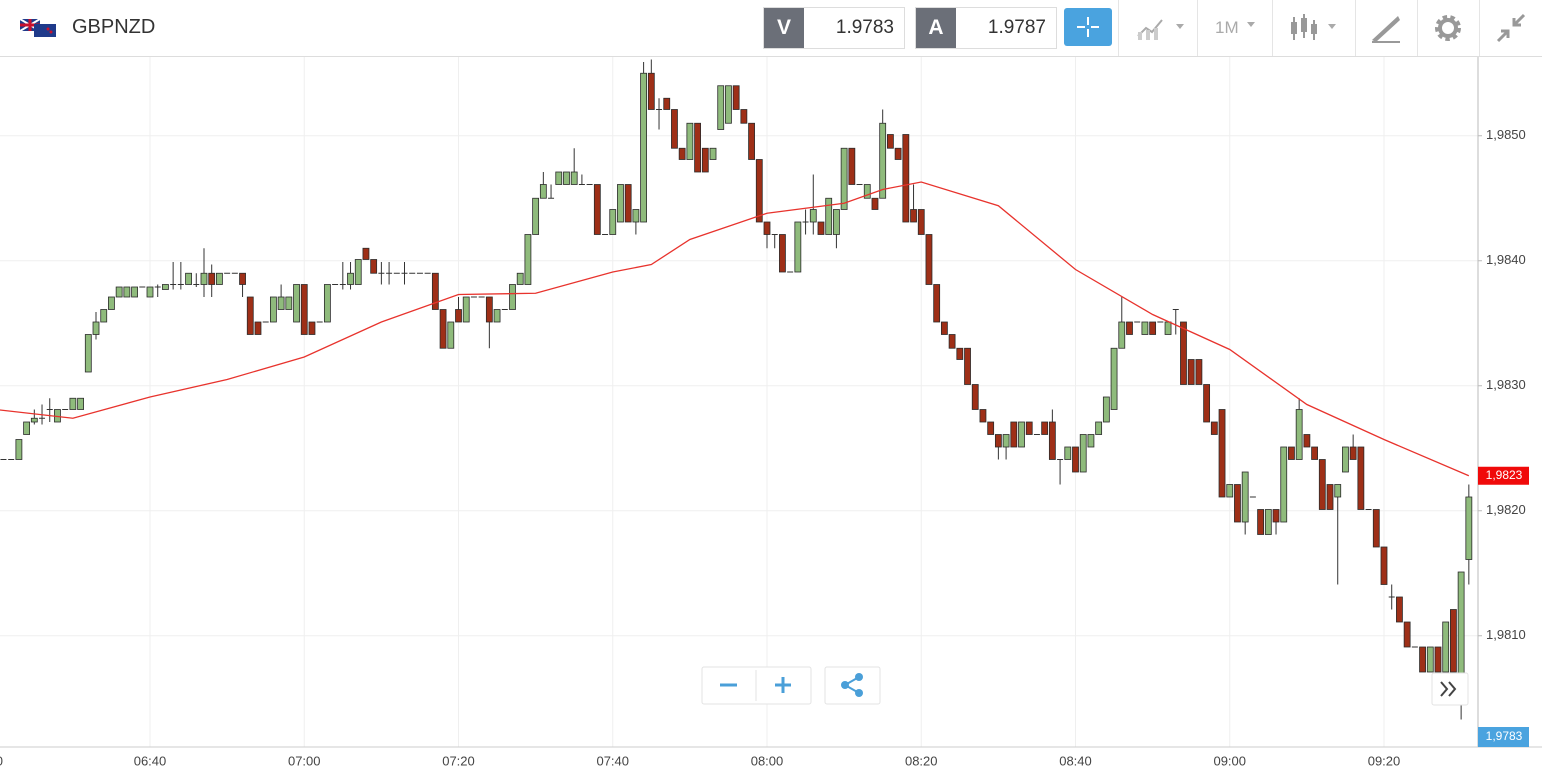 Image resolution: width=1542 pixels, height=783 pixels. Describe the element at coordinates (986, 28) in the screenshot. I see `buy-button: A 1.9787` at that location.